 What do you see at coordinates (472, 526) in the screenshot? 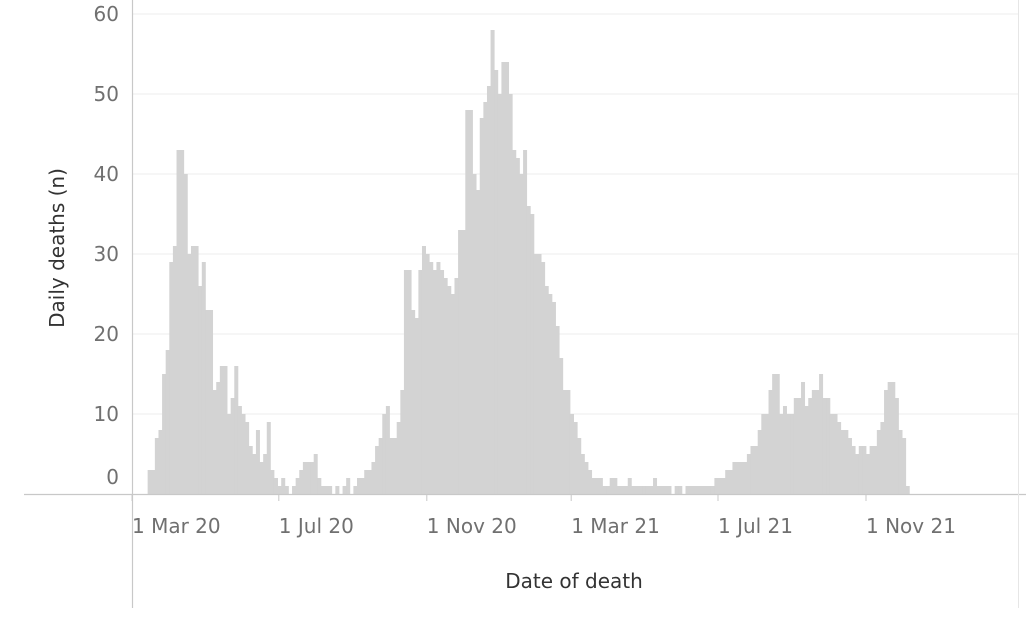
I see `x-tick-label: 1 Nov 20` at bounding box center [472, 526].